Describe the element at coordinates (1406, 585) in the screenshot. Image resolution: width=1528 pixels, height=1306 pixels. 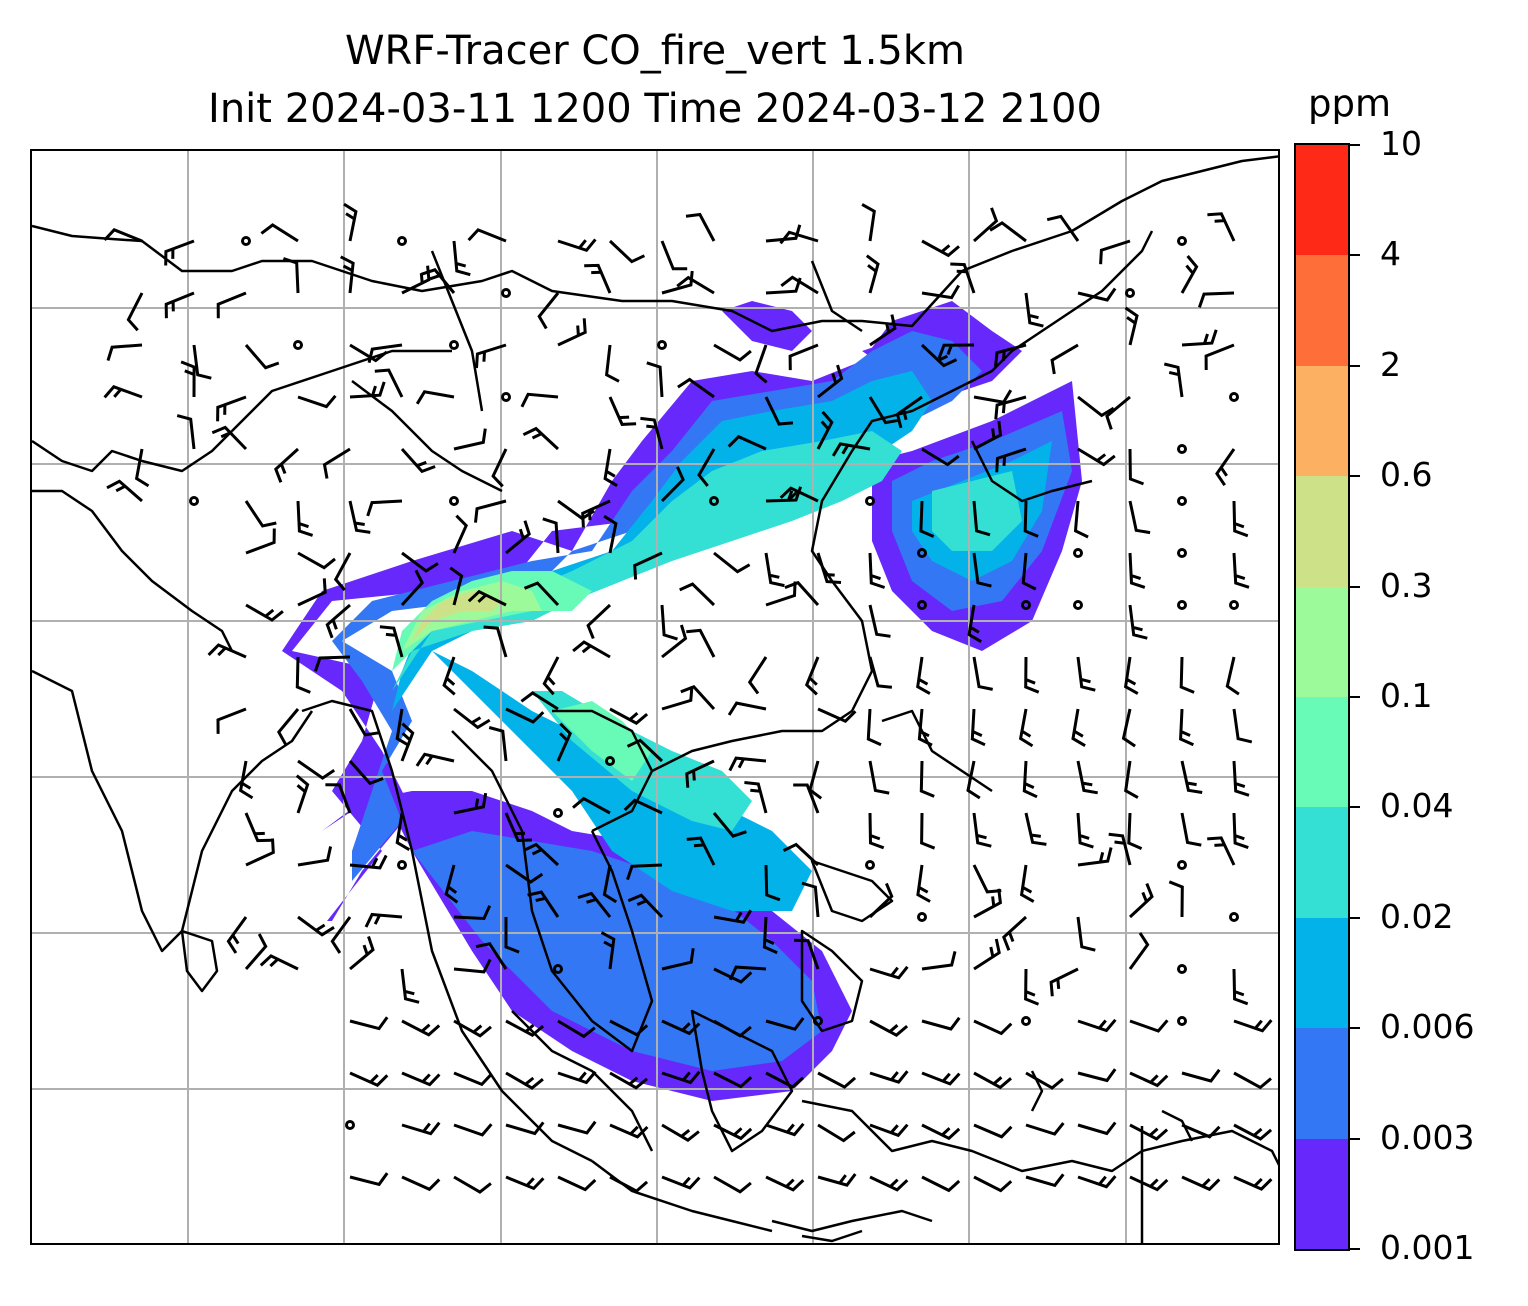
I see `colorbar-tick-label: 0.3` at that location.